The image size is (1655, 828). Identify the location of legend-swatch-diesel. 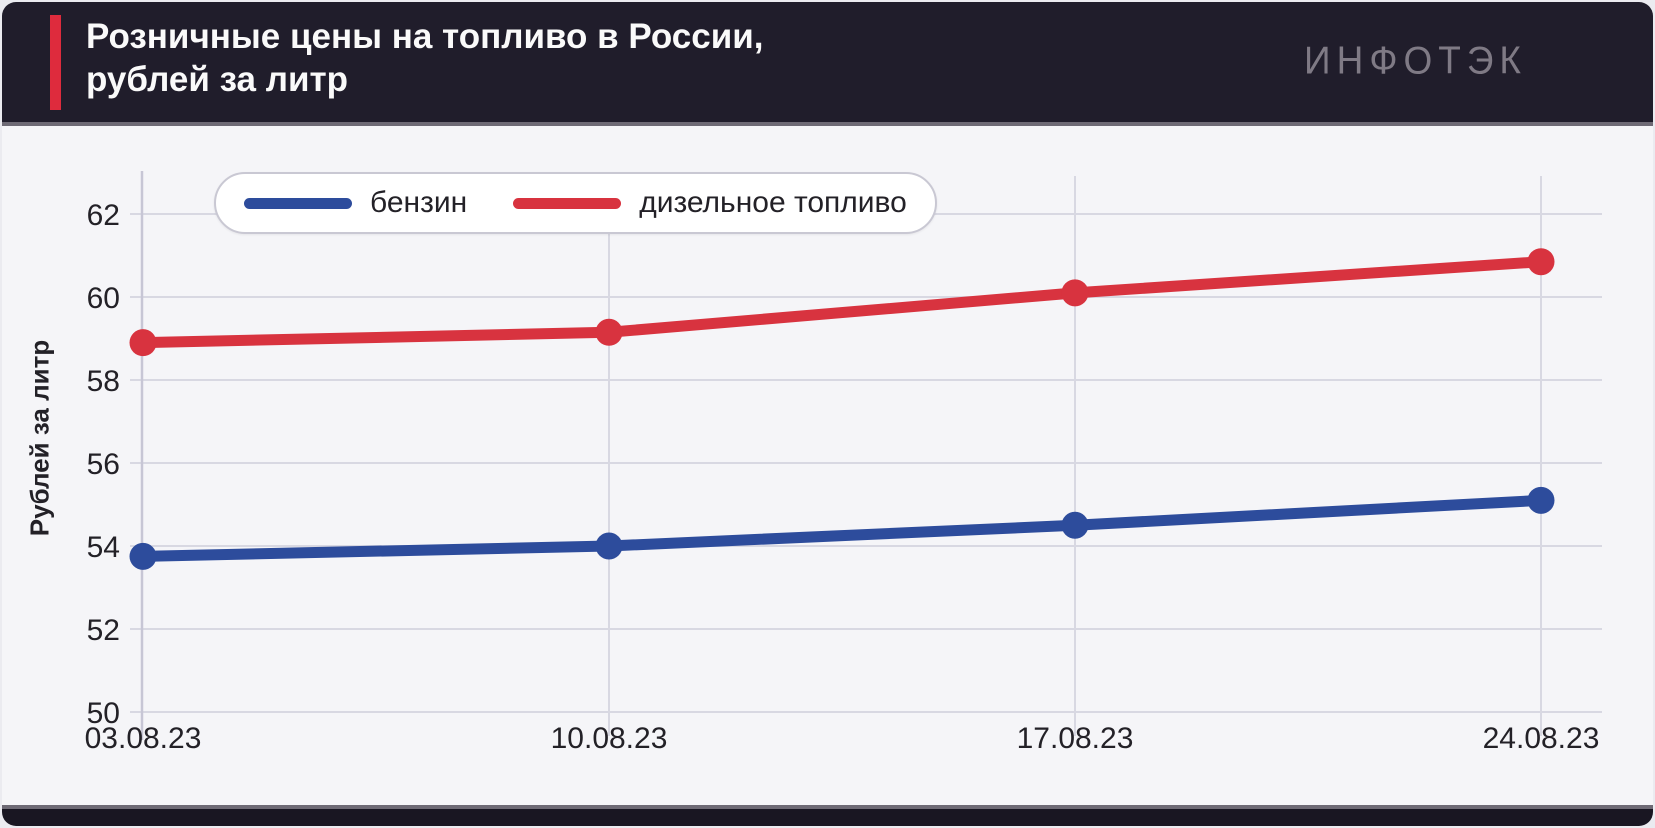
(567, 203).